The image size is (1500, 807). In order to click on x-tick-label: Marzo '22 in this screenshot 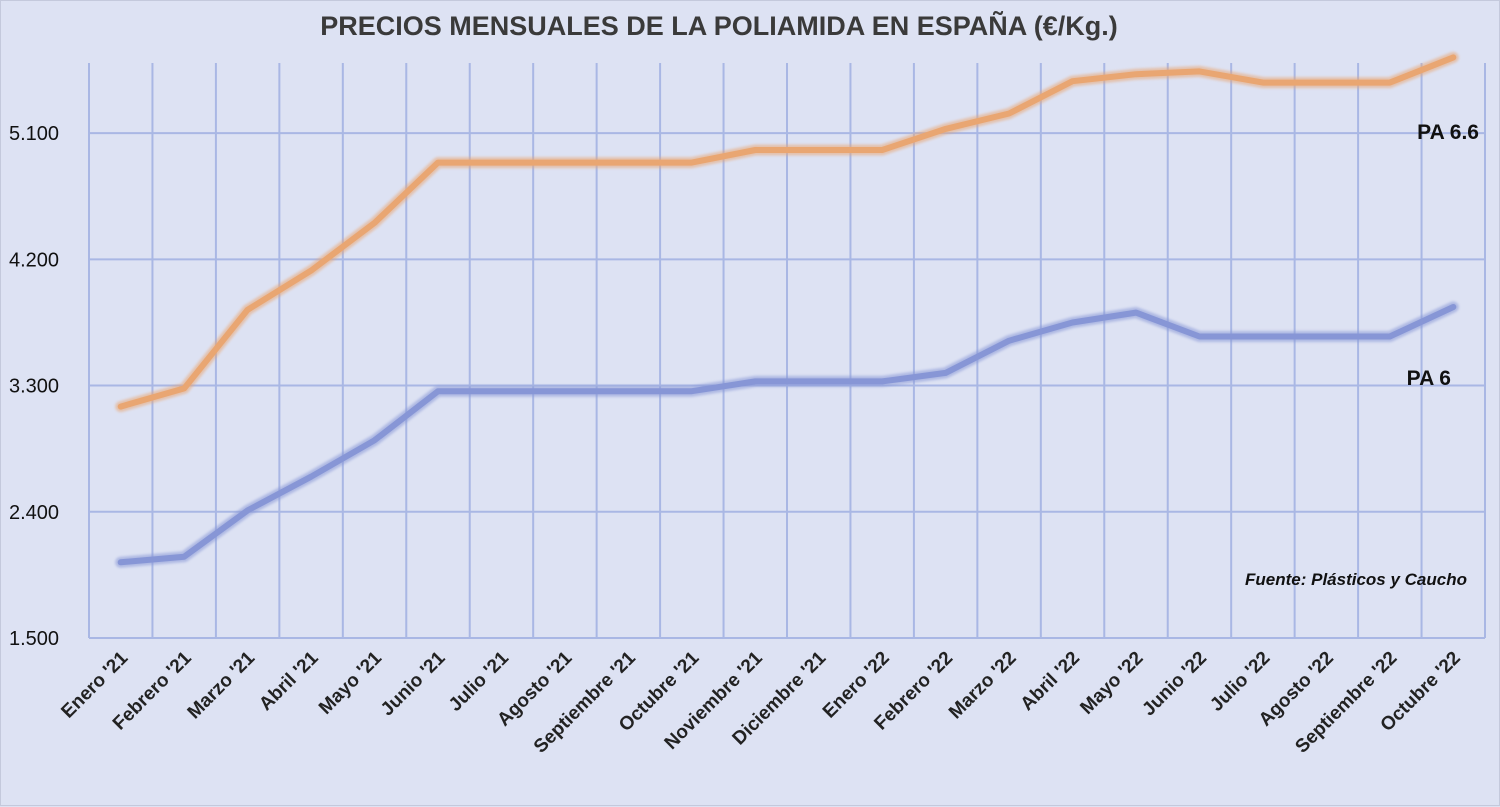, I will do `click(983, 686)`.